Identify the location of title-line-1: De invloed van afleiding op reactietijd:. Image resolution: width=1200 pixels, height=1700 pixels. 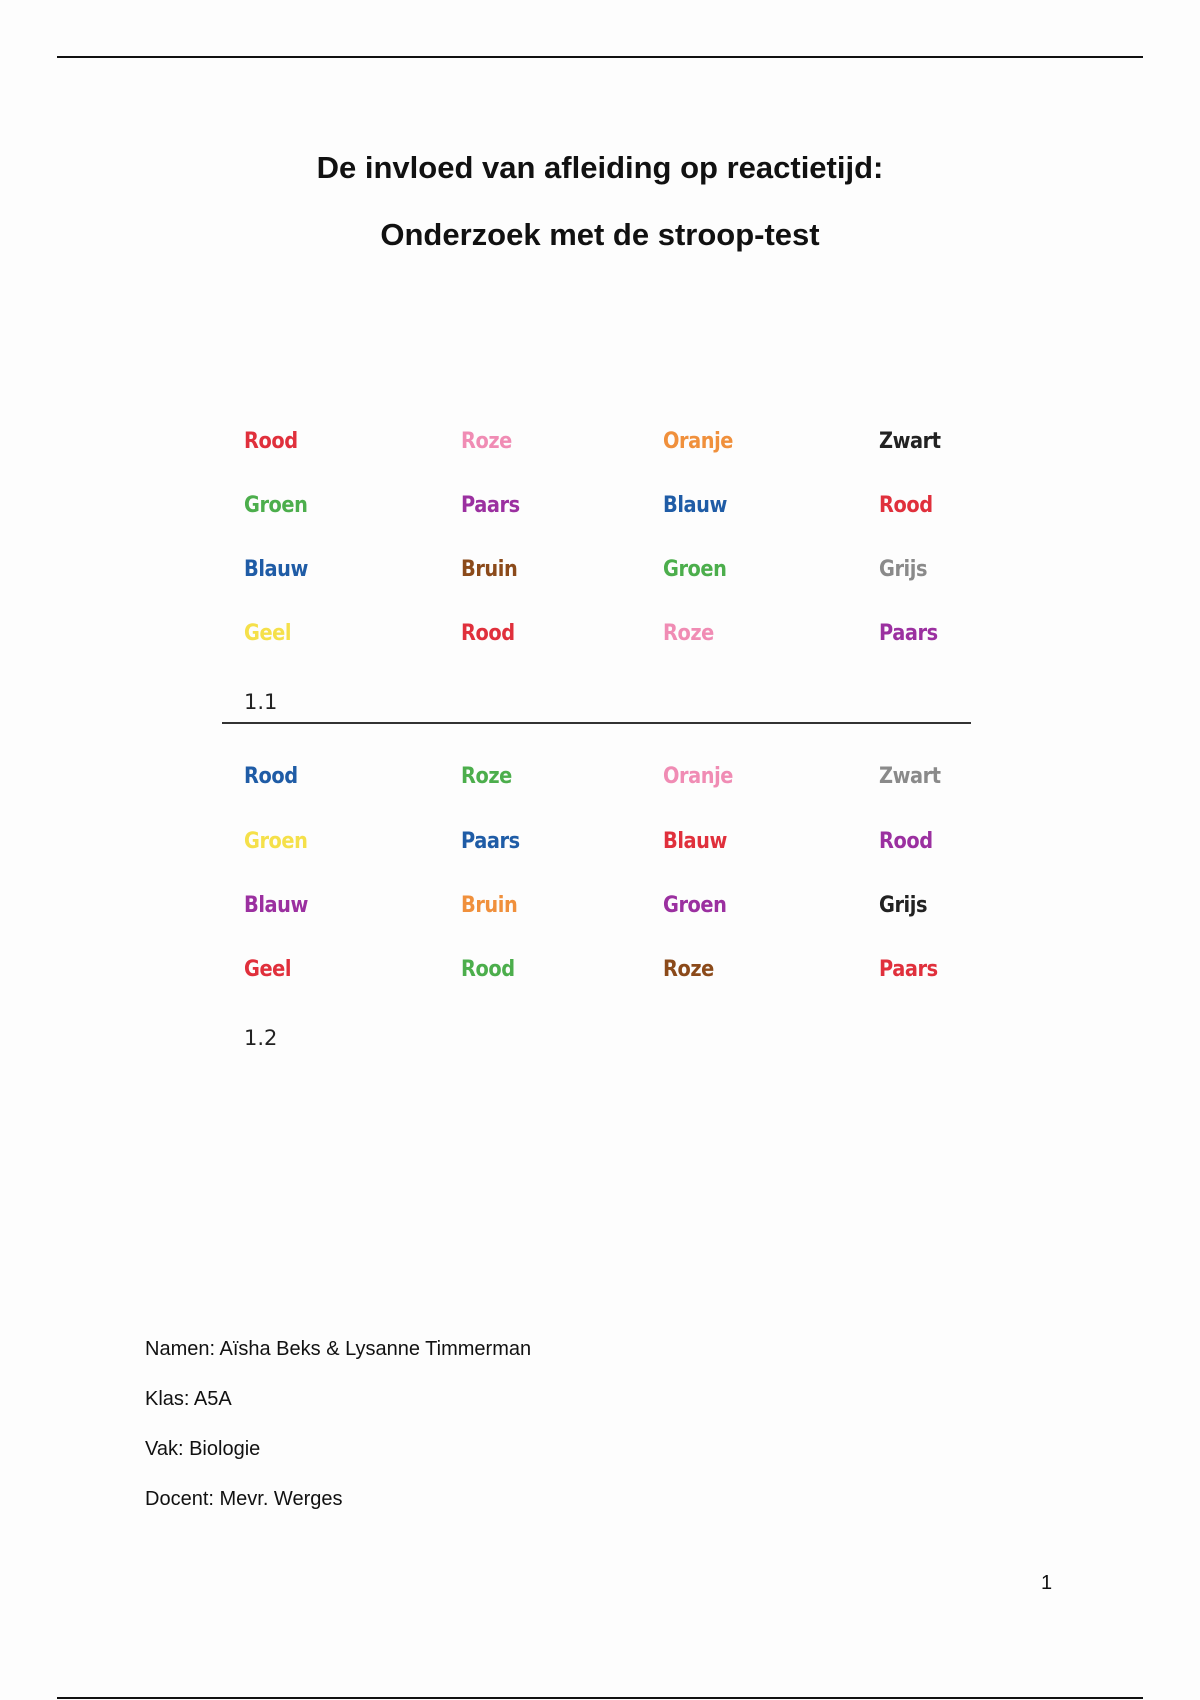
(600, 167).